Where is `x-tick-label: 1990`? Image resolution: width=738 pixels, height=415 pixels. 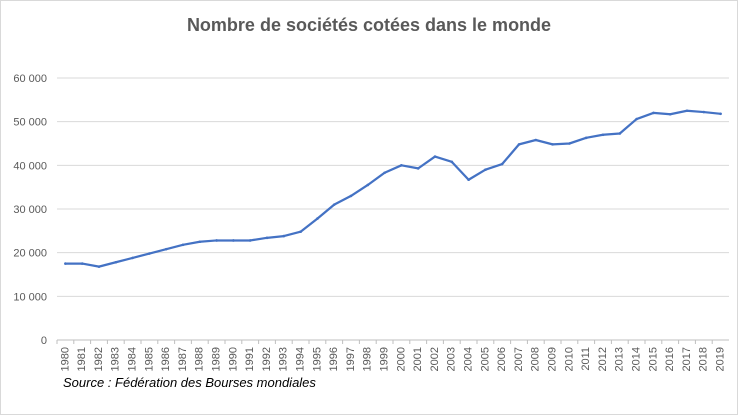
x-tick-label: 1990 is located at coordinates (233, 359).